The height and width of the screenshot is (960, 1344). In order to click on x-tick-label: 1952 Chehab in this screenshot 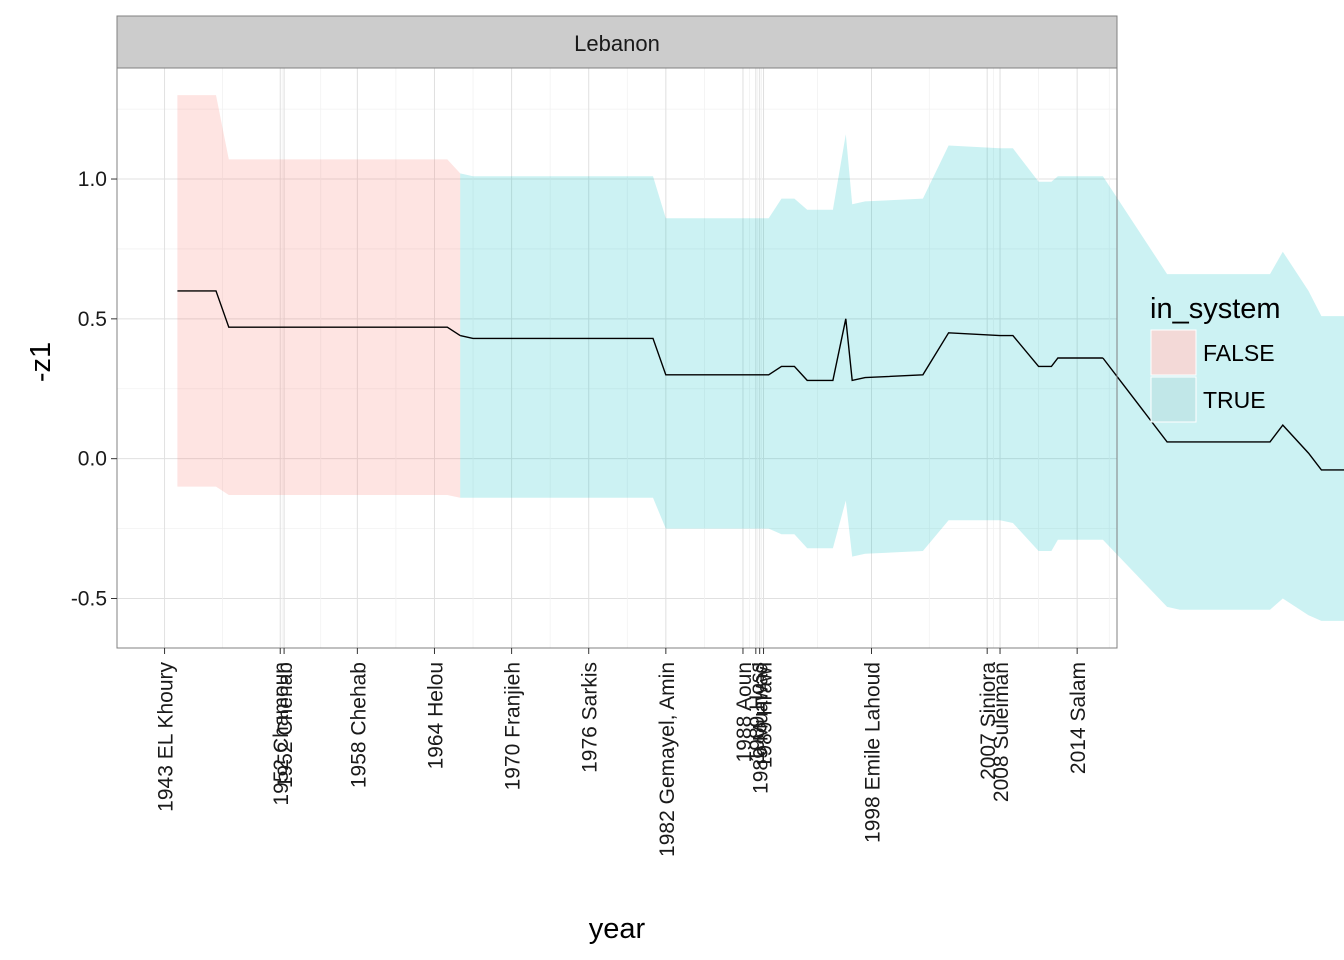, I will do `click(285, 725)`.